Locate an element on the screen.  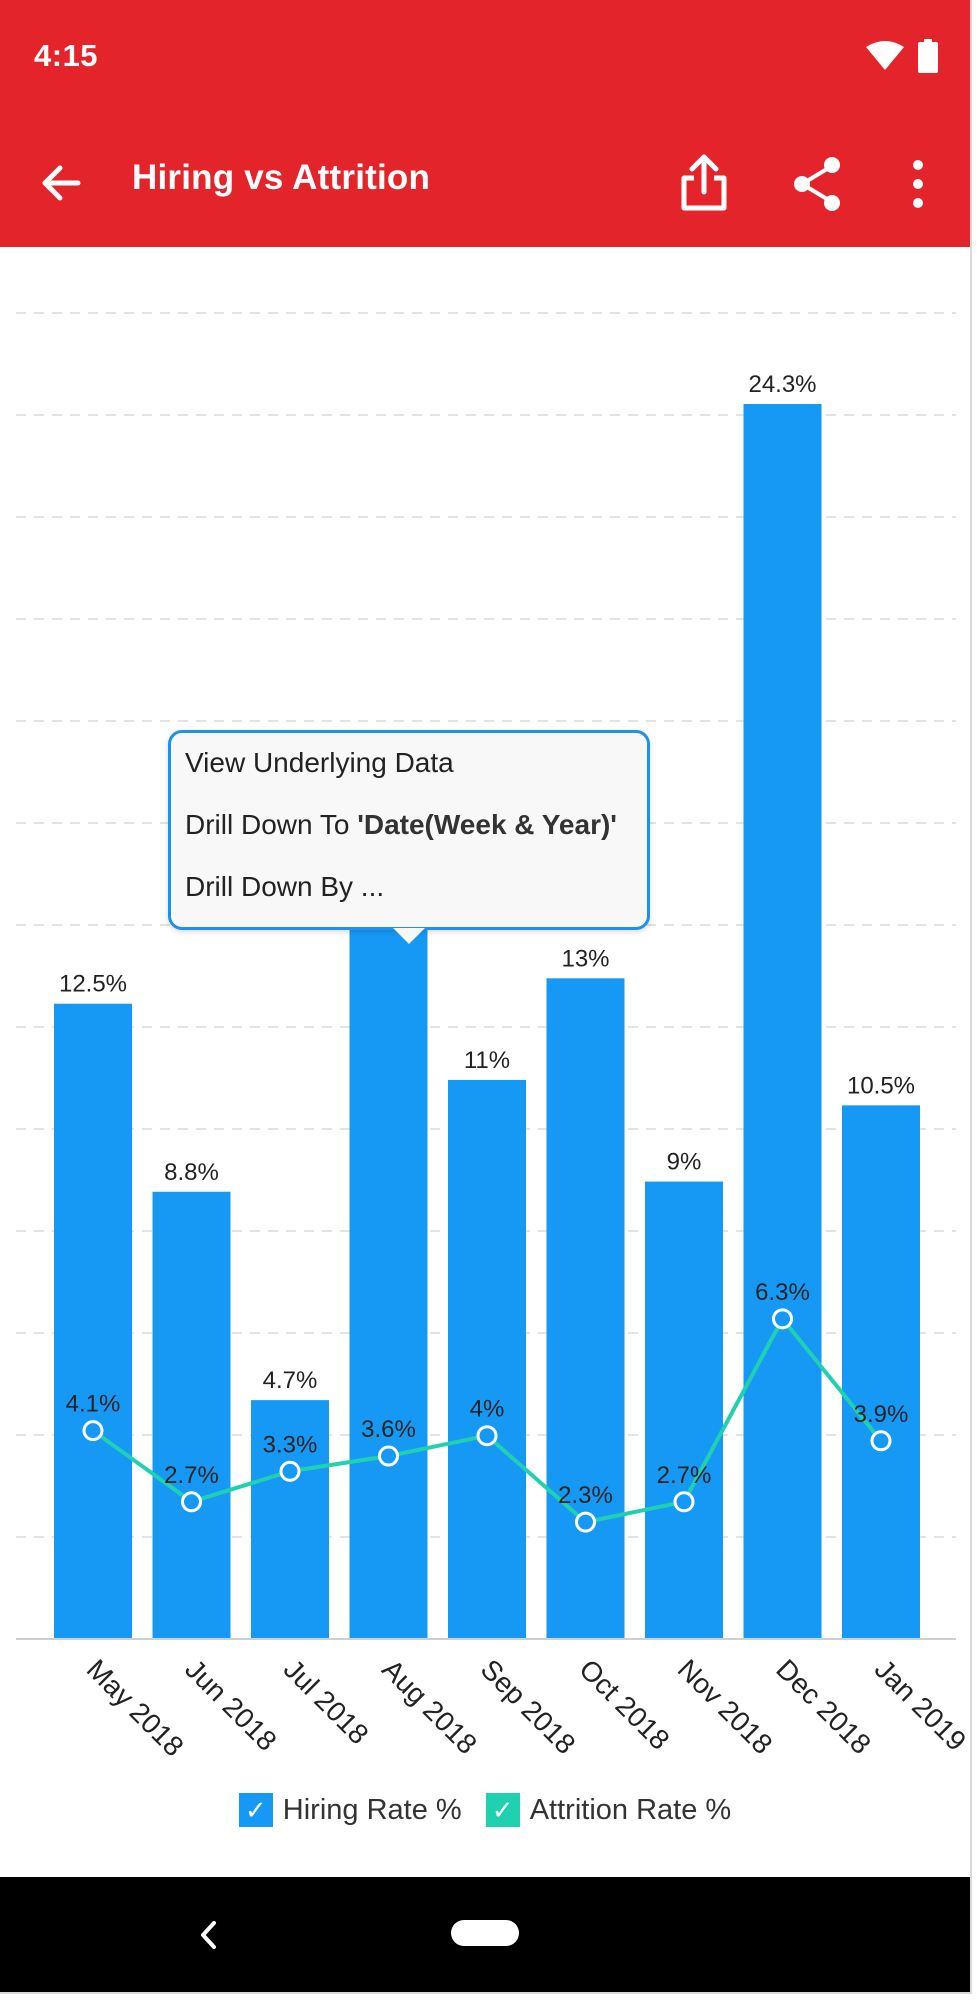
x-tick-label: Jul 2018 is located at coordinates (326, 1701).